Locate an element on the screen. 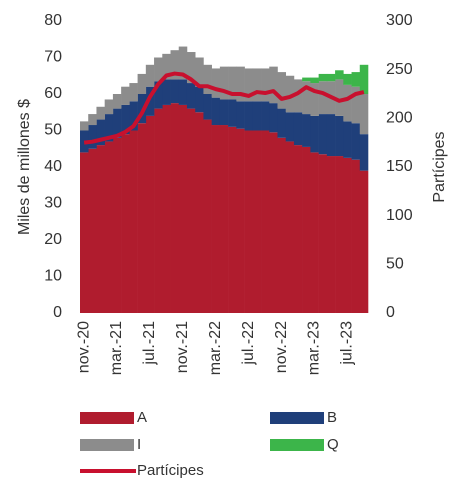 This screenshot has width=450, height=480. legend-label: A is located at coordinates (142, 417).